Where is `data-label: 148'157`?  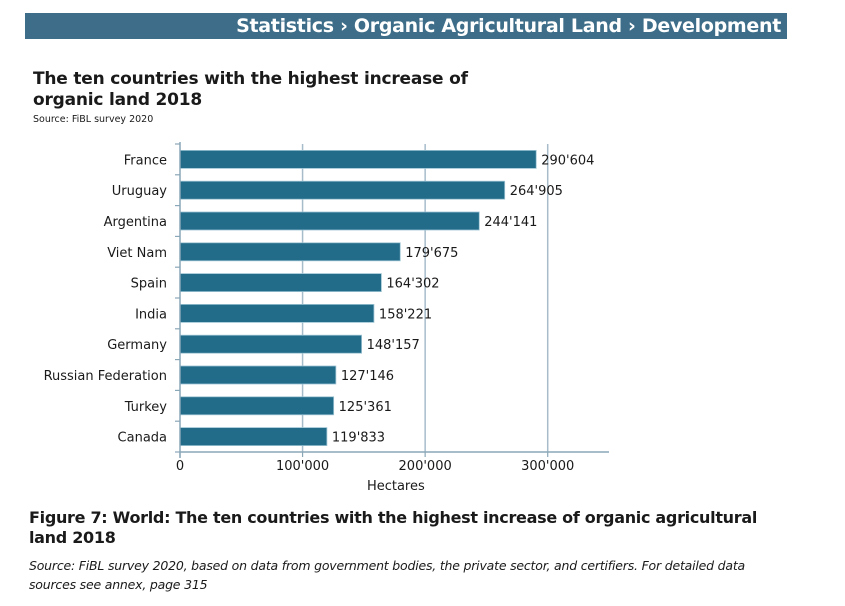 data-label: 148'157 is located at coordinates (393, 345).